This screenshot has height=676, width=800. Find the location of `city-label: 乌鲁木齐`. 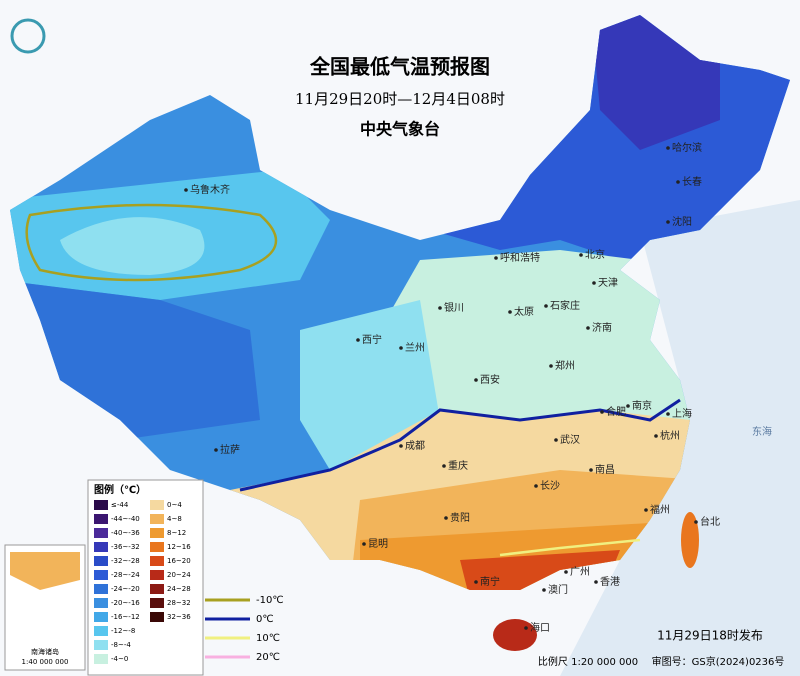

city-label: 乌鲁木齐 is located at coordinates (210, 189).